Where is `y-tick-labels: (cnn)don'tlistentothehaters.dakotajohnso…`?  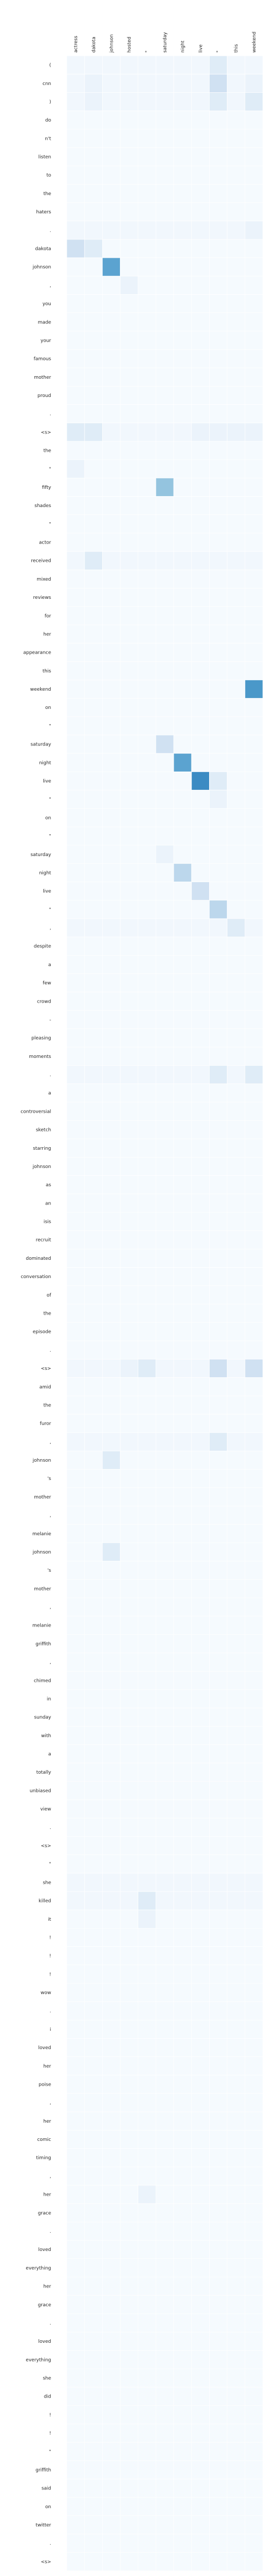
y-tick-labels: (cnn)don'tlistentothehaters.dakotajohnso… is located at coordinates (37, 1314).